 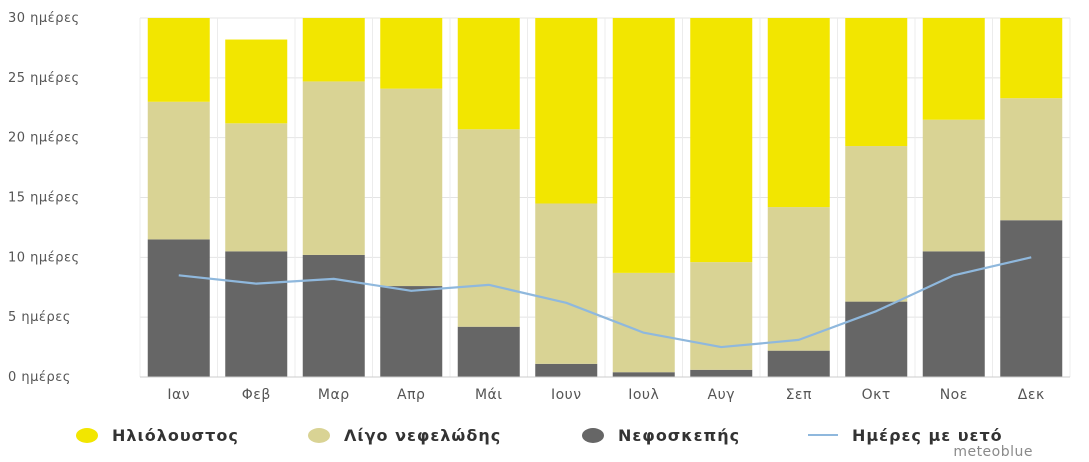 What do you see at coordinates (44, 138) in the screenshot?
I see `y-tick-label: 20 ημέρες` at bounding box center [44, 138].